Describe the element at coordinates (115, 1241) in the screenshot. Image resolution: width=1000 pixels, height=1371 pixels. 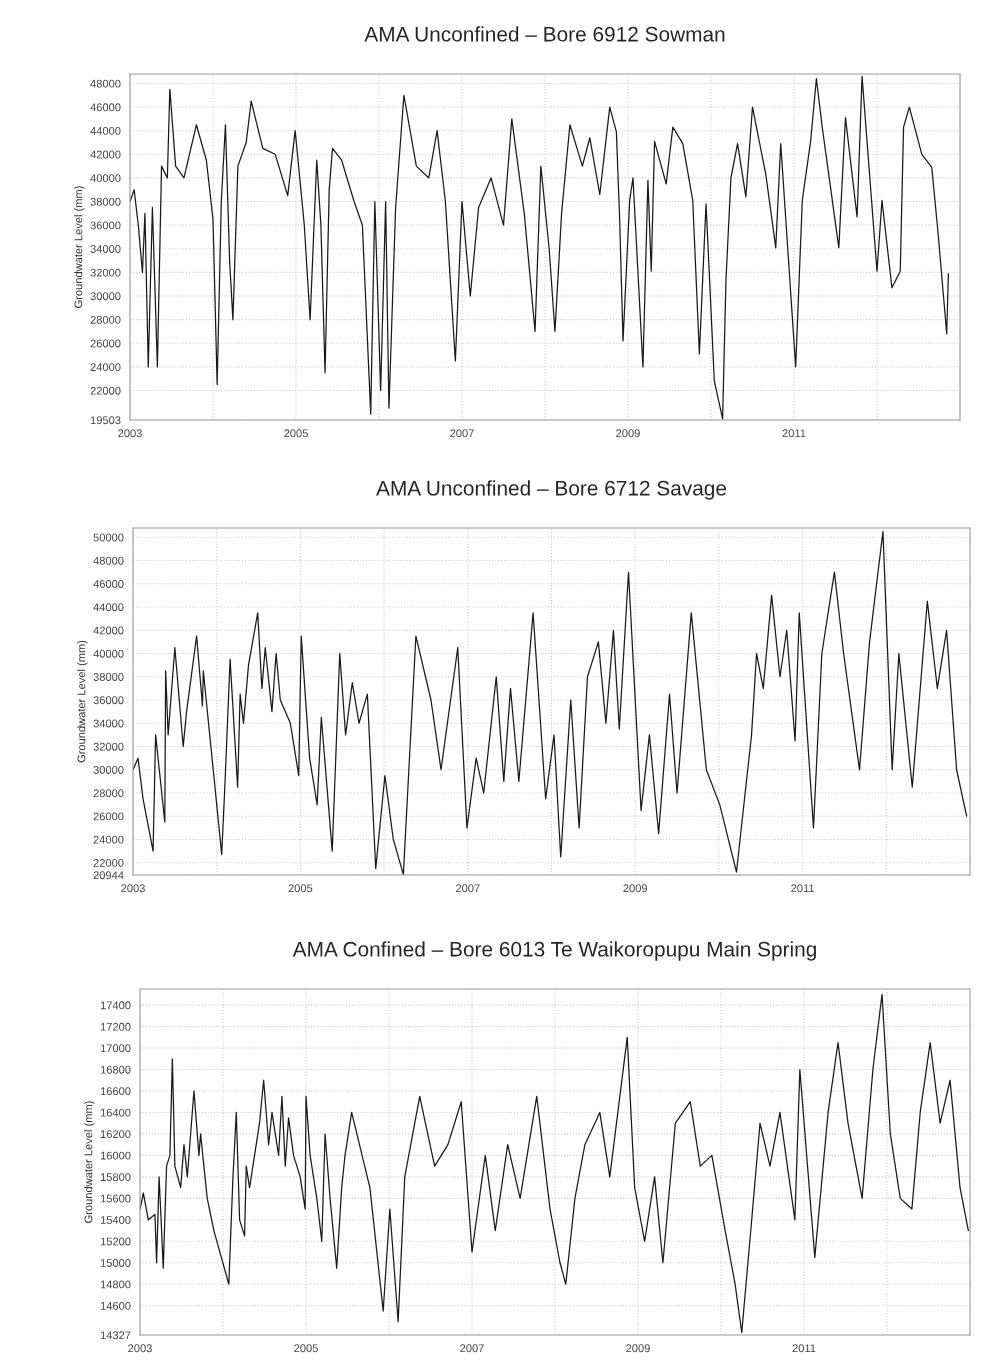
I see `y-tick-label: 15200` at that location.